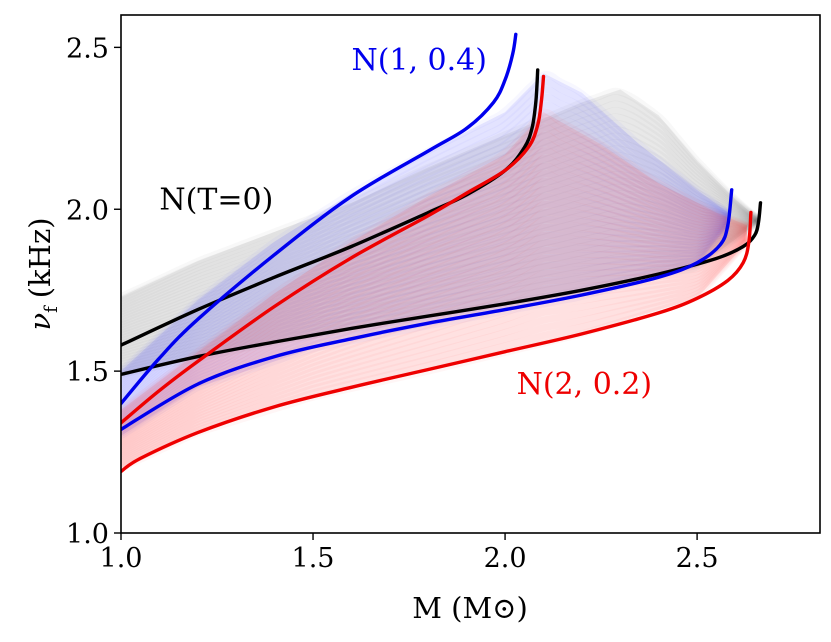 The width and height of the screenshot is (831, 642). Describe the element at coordinates (87, 372) in the screenshot. I see `y-tick-label: 1.5` at that location.